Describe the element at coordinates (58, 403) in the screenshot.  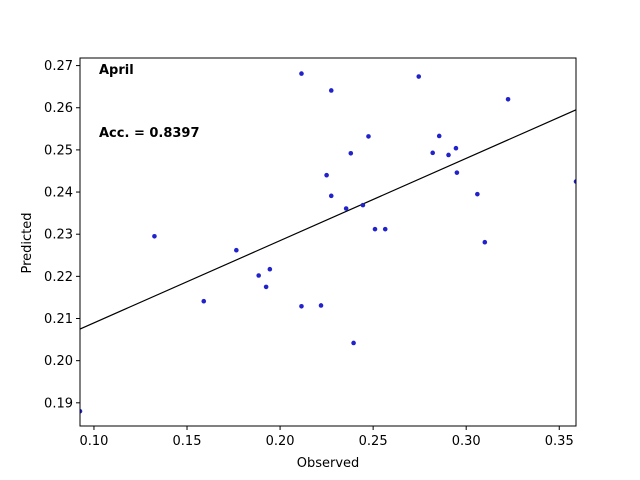
I see `y-tick-label: 0.19` at that location.